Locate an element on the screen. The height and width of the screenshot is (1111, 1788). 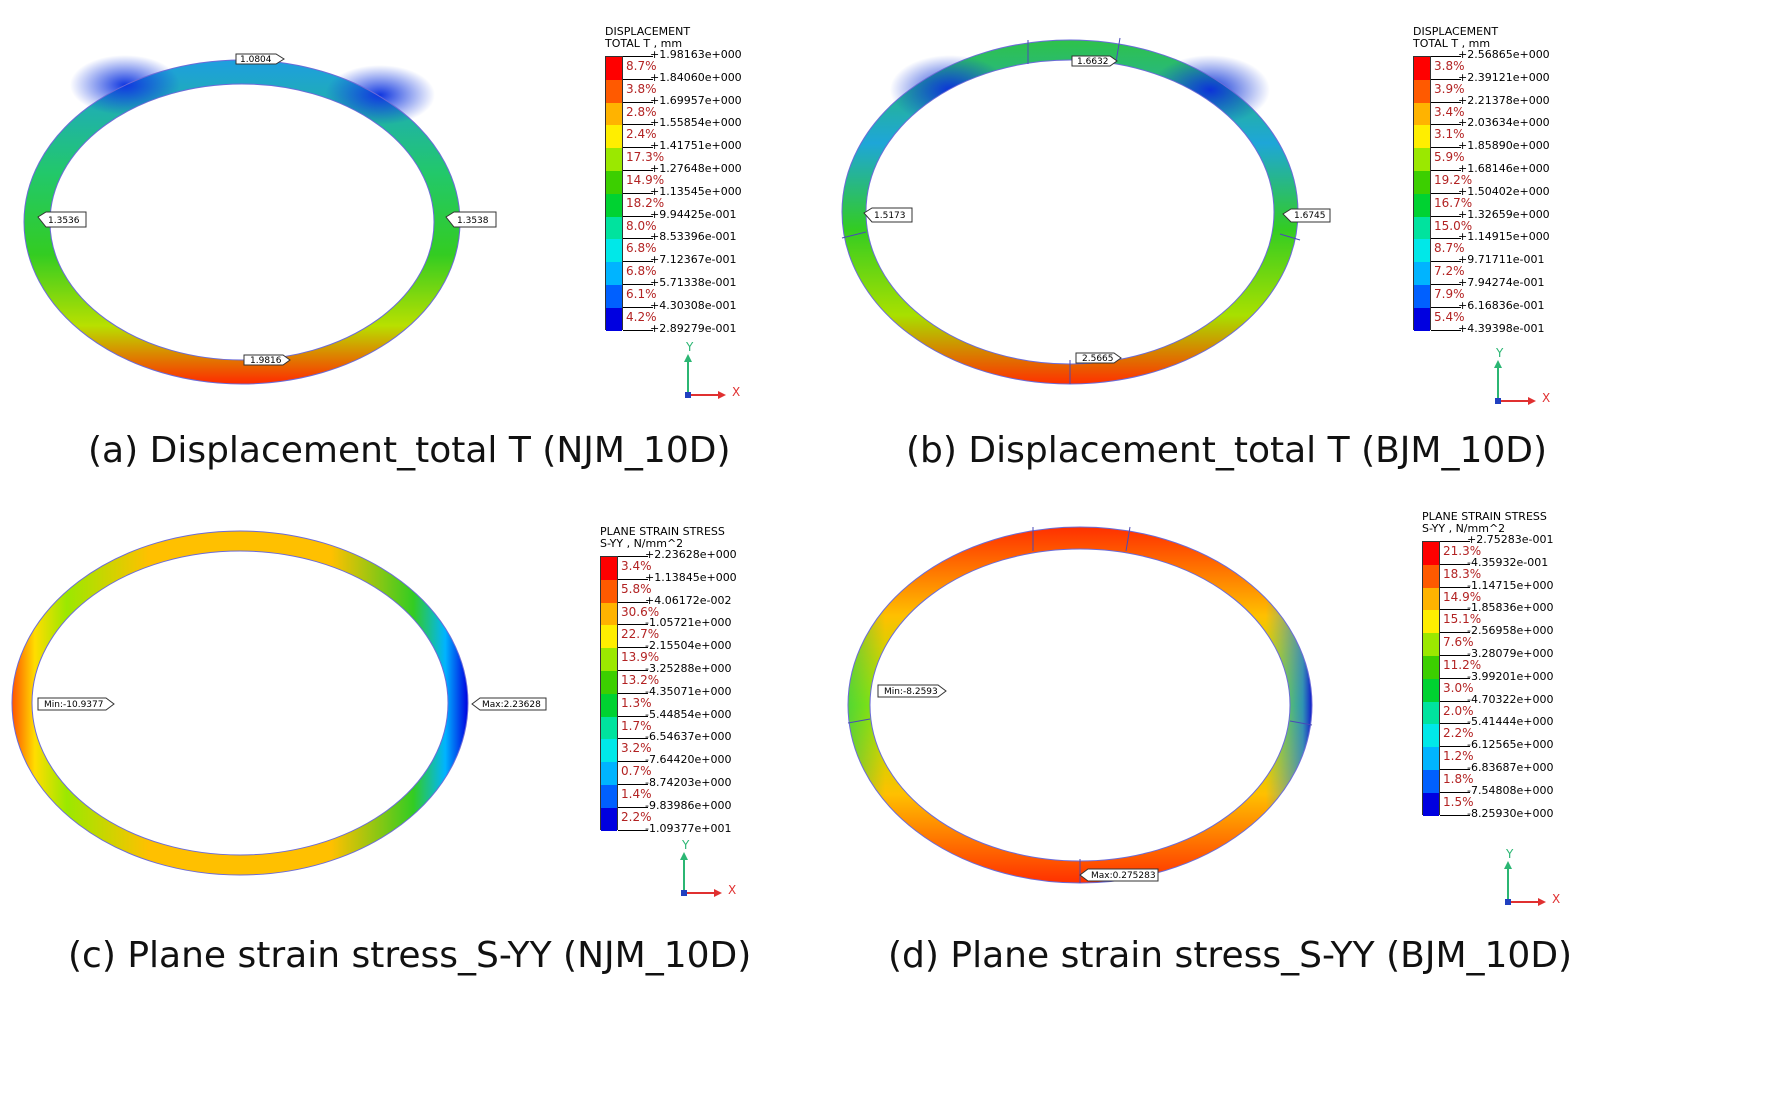
axis-x-label-d: X is located at coordinates (1556, 899).